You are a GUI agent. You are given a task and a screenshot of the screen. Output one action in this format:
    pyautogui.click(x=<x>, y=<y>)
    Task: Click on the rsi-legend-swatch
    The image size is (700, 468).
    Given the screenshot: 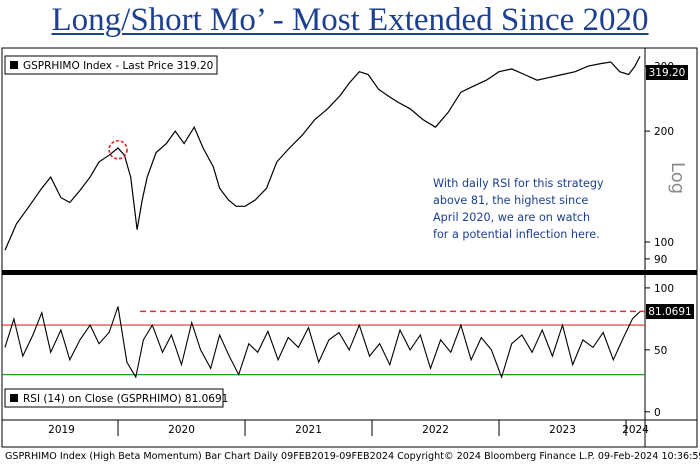 What is the action you would take?
    pyautogui.click(x=14, y=398)
    